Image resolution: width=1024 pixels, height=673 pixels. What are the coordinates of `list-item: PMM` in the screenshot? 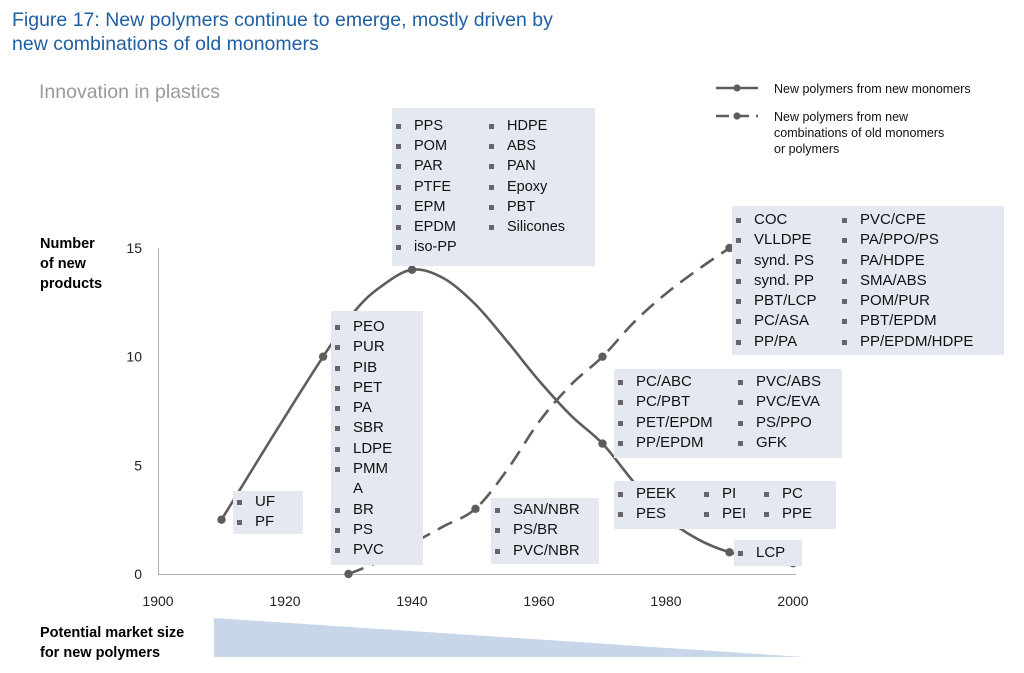 It's located at (361, 469).